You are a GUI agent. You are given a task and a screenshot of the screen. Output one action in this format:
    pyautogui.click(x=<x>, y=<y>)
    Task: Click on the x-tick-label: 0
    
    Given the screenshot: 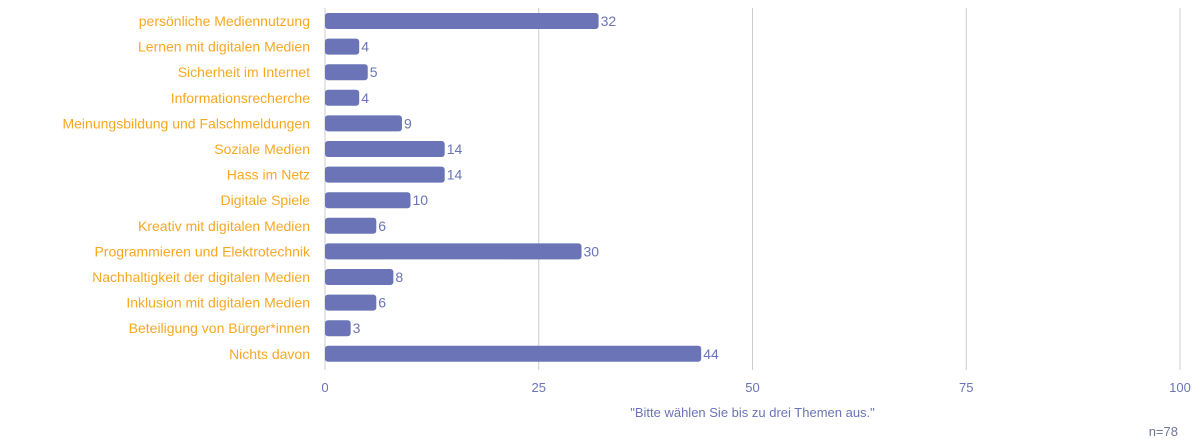 What is the action you would take?
    pyautogui.click(x=324, y=387)
    